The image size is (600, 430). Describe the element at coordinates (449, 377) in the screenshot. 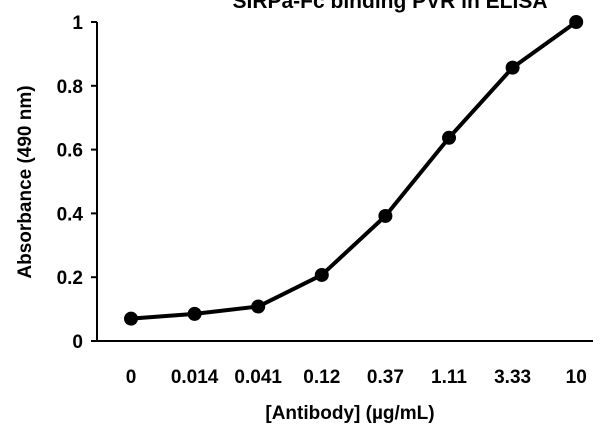

I see `x-tick-label: 1.11` at that location.